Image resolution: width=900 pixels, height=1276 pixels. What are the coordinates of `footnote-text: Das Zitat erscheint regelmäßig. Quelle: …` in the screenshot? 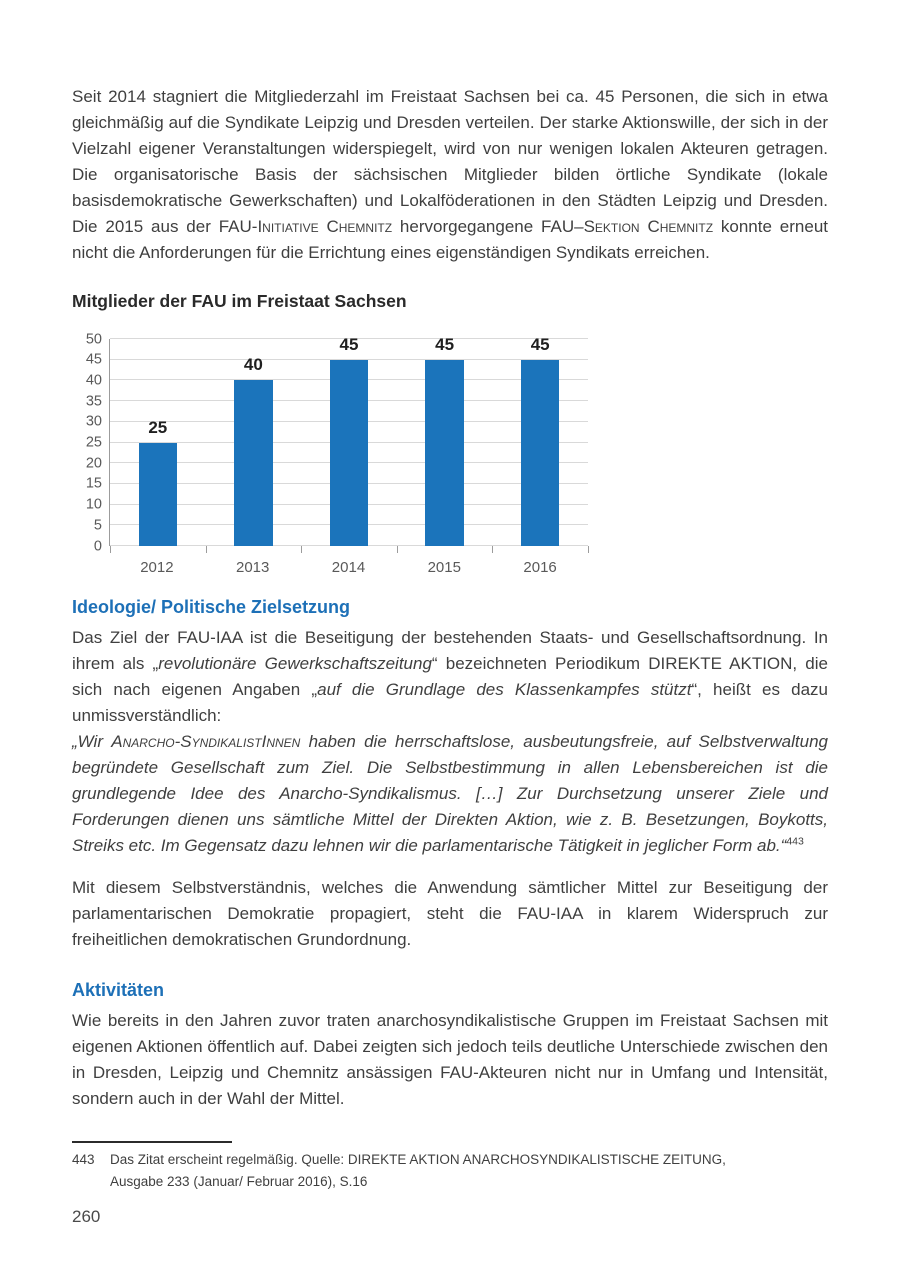 It's located at (418, 1170).